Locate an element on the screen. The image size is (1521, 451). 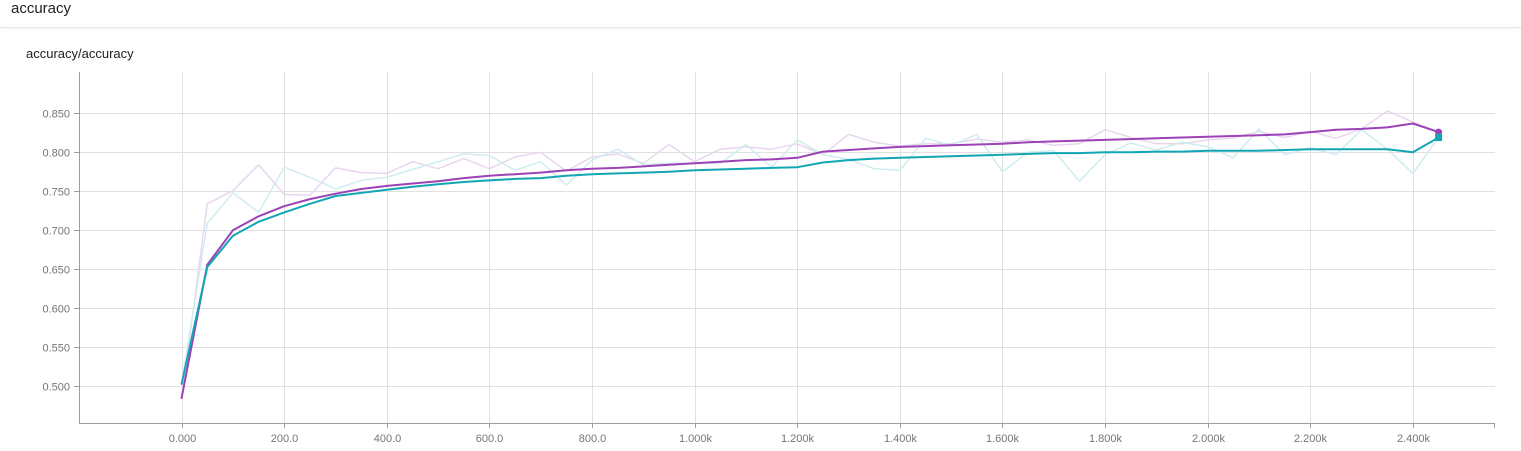
end-markers-layer is located at coordinates (1439, 134).